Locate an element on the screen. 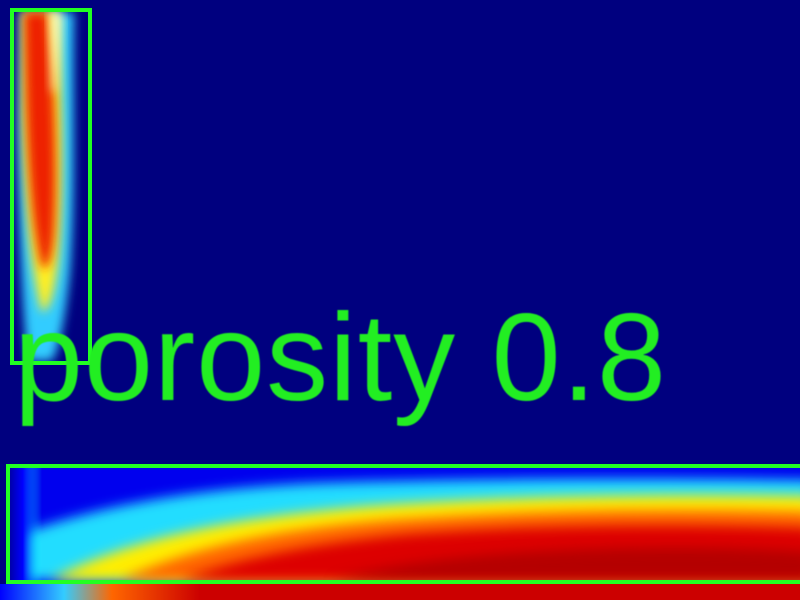 The width and height of the screenshot is (800, 600). vertical-field-heatmap is located at coordinates (51, 186).